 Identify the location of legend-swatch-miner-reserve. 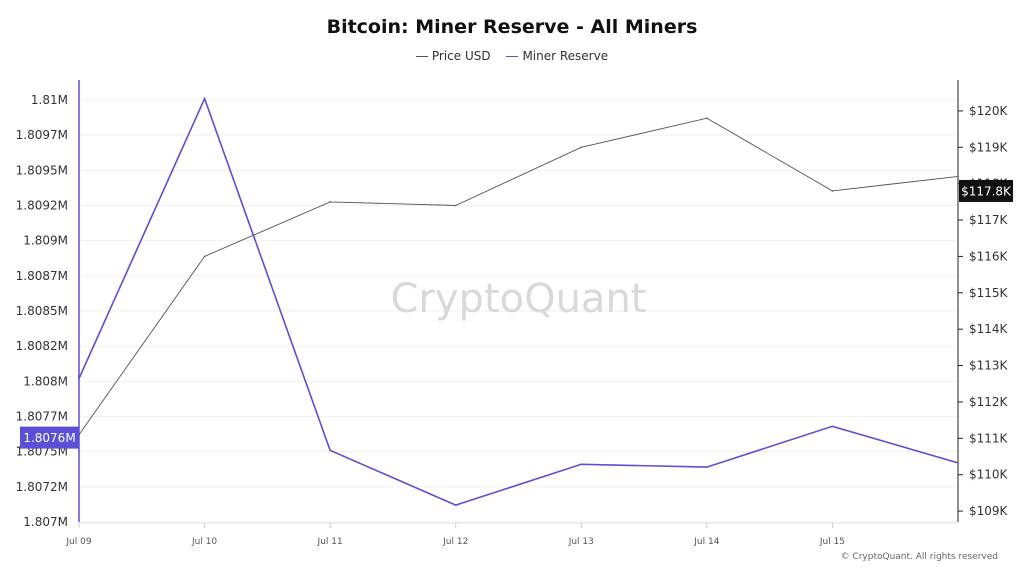
(512, 56).